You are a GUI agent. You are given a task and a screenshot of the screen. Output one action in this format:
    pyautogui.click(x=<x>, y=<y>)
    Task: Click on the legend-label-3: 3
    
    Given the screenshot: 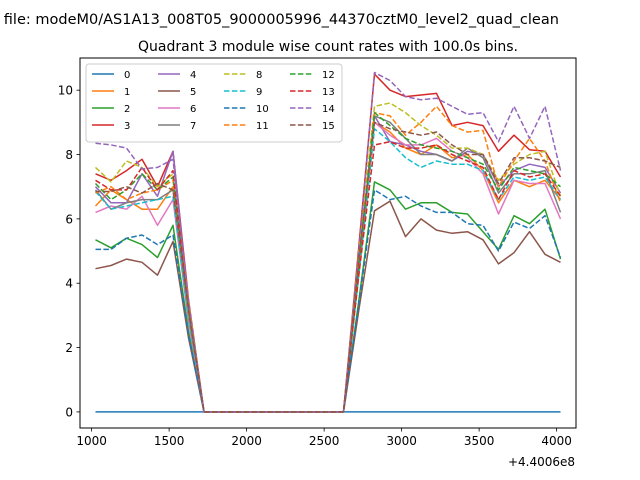 What is the action you would take?
    pyautogui.click(x=127, y=126)
    